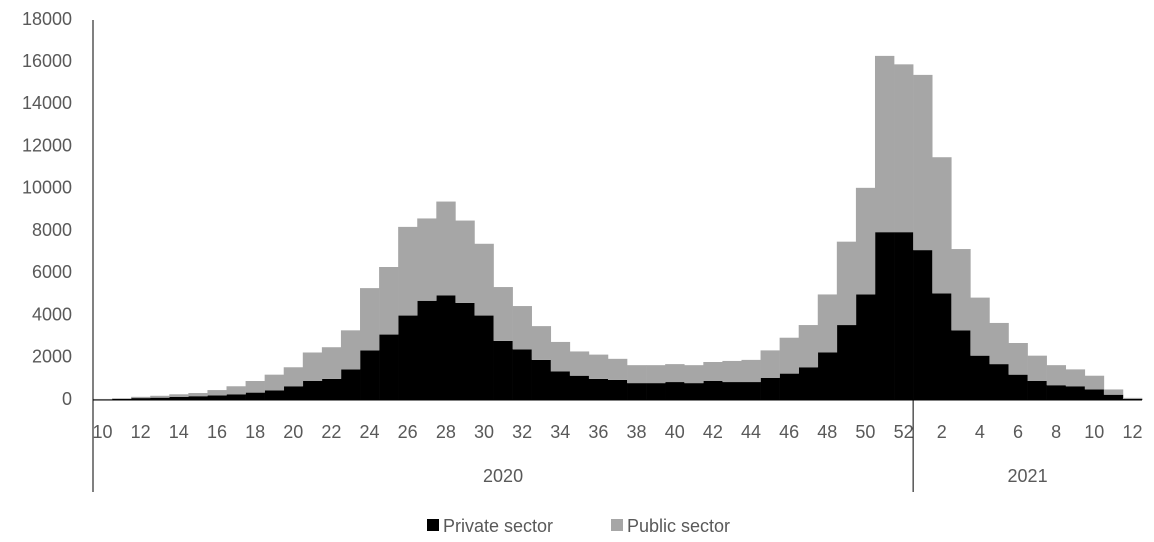  What do you see at coordinates (598, 432) in the screenshot?
I see `x-tick-label: 36` at bounding box center [598, 432].